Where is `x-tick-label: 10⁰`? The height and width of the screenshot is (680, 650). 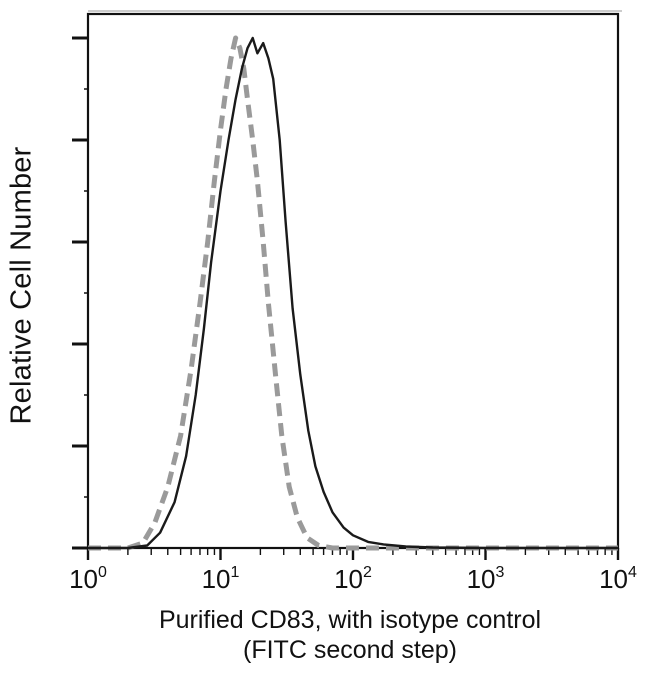
x-tick-label: 10⁰ is located at coordinates (88, 579).